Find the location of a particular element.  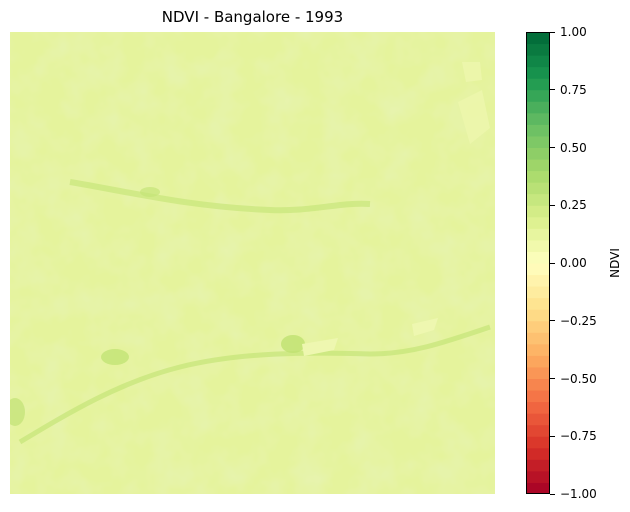

colorbar-tick-label: −0.50 is located at coordinates (578, 378).